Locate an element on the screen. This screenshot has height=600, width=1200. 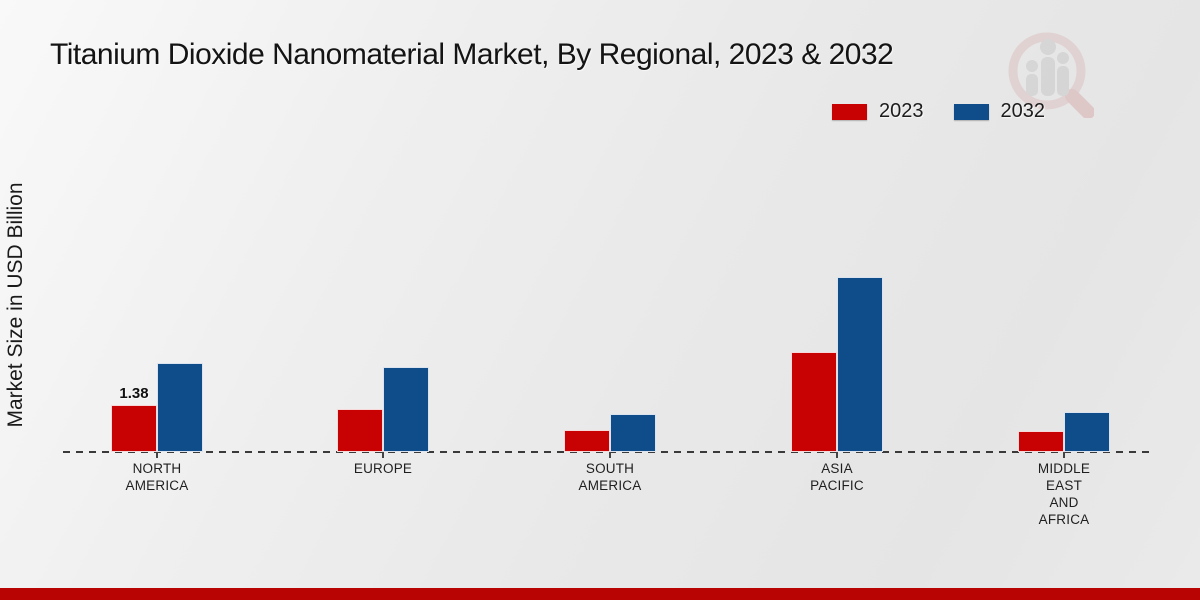
bar-2023-europe is located at coordinates (360, 430).